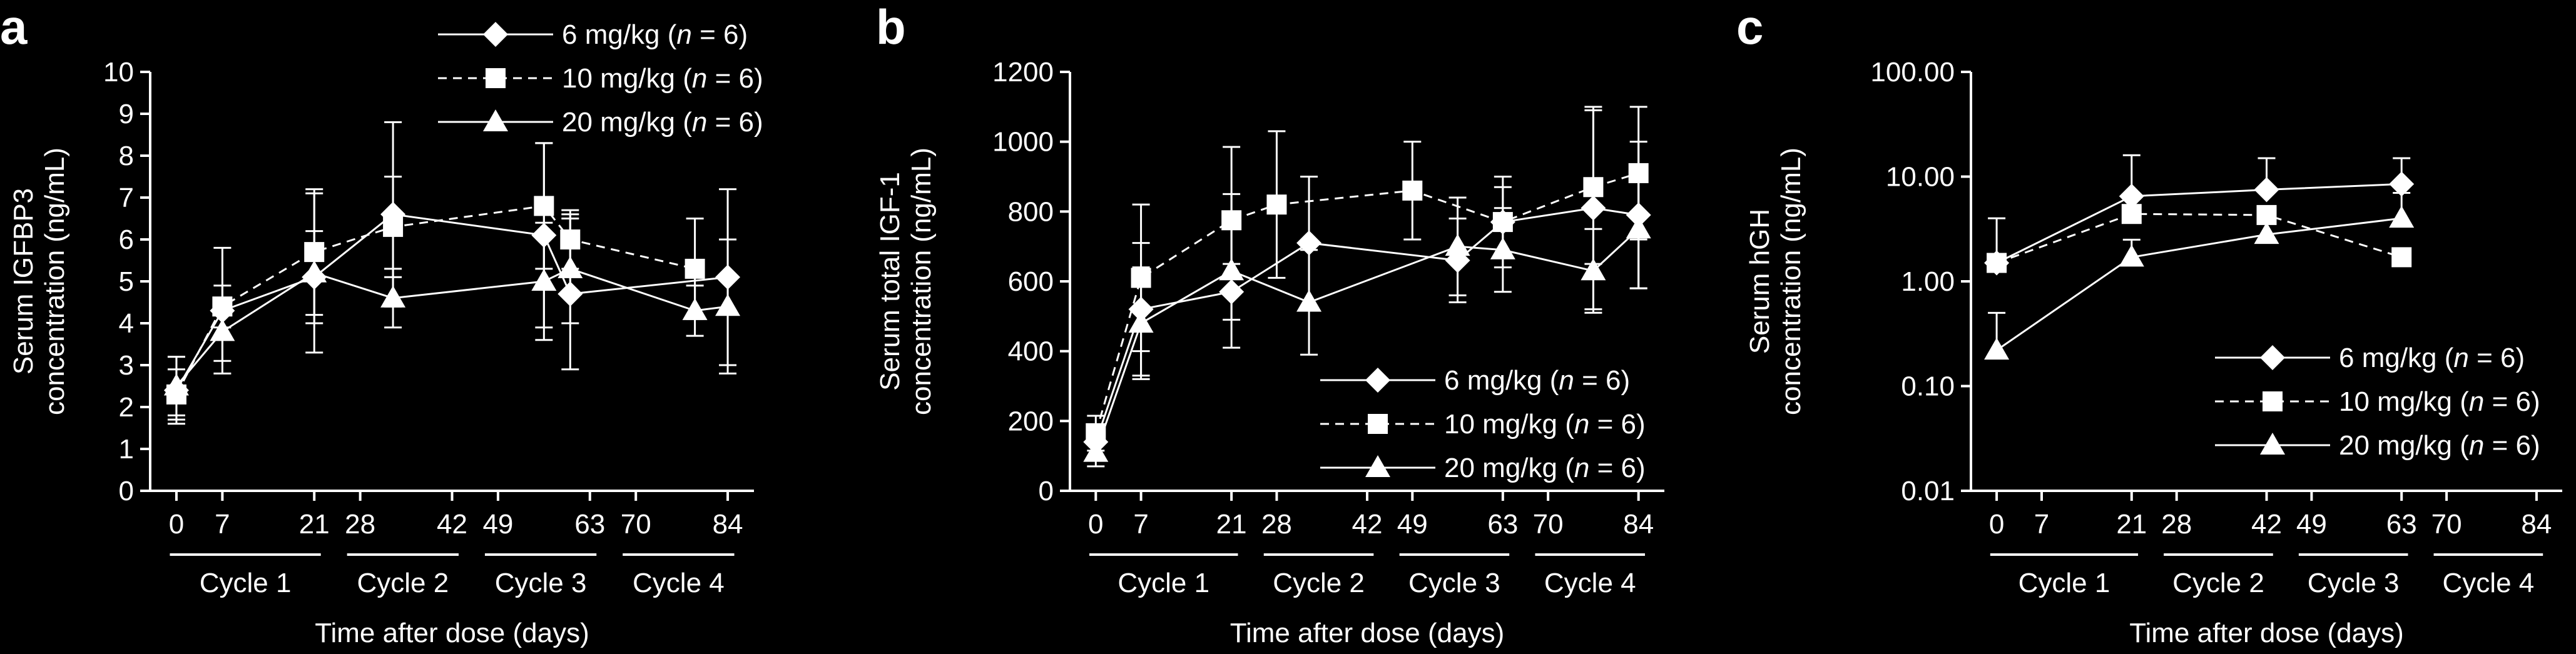 The image size is (2576, 654). I want to click on x-tick-label: 42, so click(452, 524).